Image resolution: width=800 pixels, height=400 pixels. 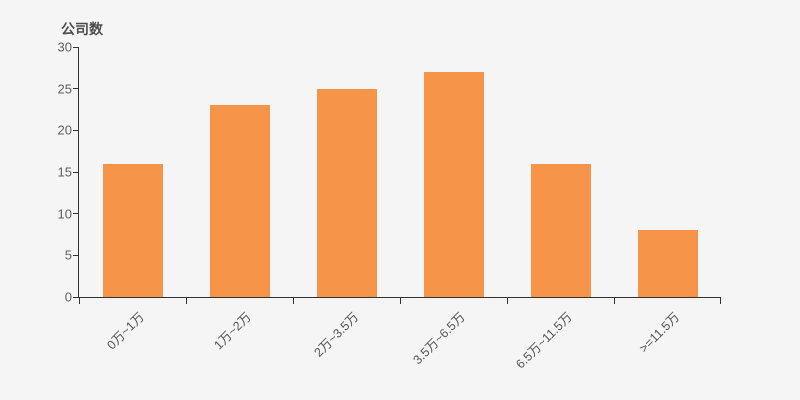 I want to click on x-axis-label: 6.5万~11.5万, so click(x=544, y=340).